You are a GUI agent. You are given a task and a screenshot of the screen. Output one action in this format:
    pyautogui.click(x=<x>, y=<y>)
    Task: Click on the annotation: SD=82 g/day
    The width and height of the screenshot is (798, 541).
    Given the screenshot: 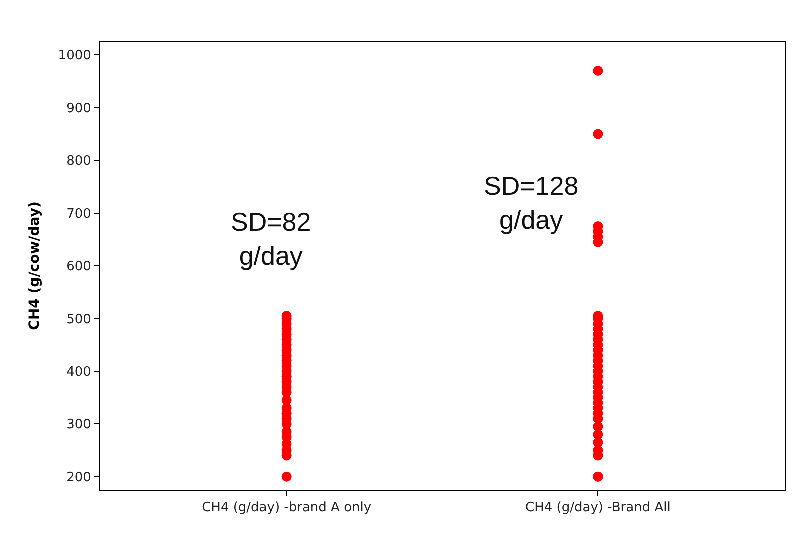 What is the action you would take?
    pyautogui.click(x=271, y=239)
    